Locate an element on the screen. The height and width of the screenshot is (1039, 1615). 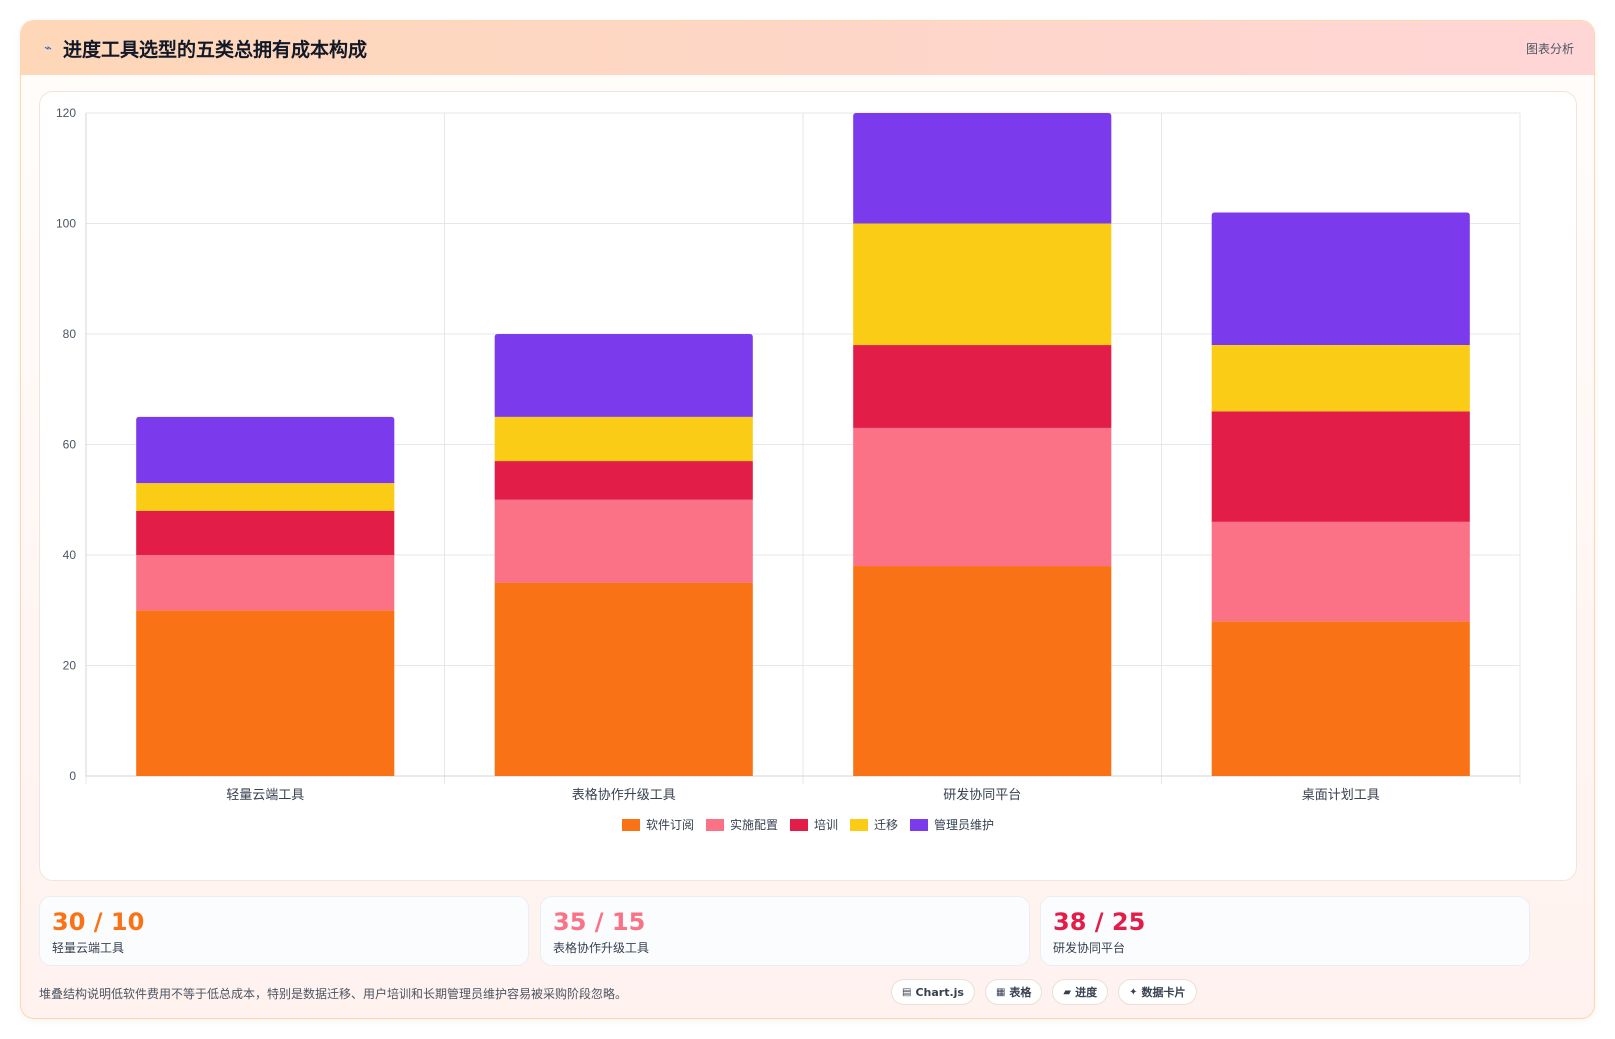
legend-item: 实施配置 is located at coordinates (741, 824).